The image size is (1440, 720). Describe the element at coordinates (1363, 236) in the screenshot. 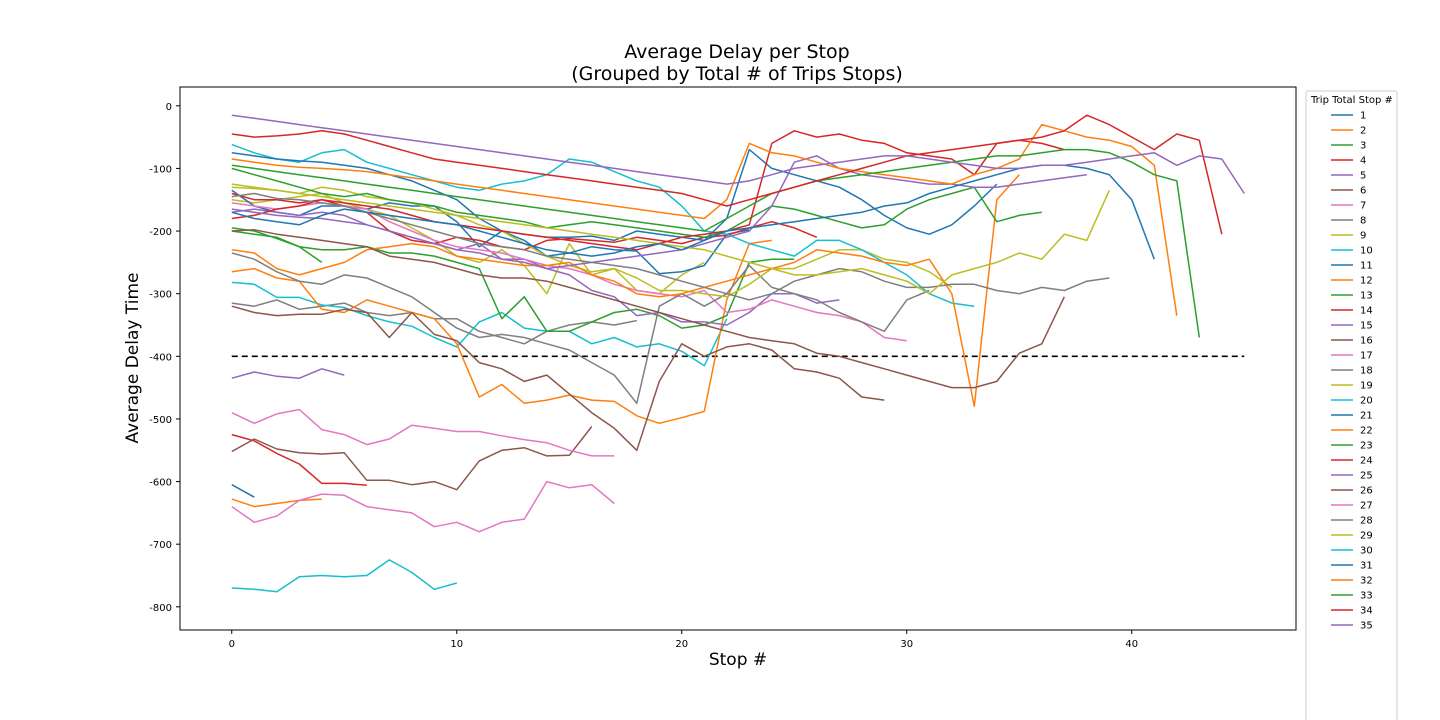

I see `legend-label: 9` at that location.